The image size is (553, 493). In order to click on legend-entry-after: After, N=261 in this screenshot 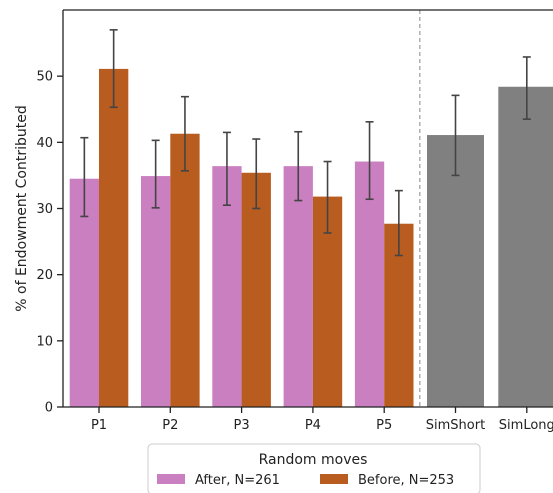, I will do `click(218, 480)`.